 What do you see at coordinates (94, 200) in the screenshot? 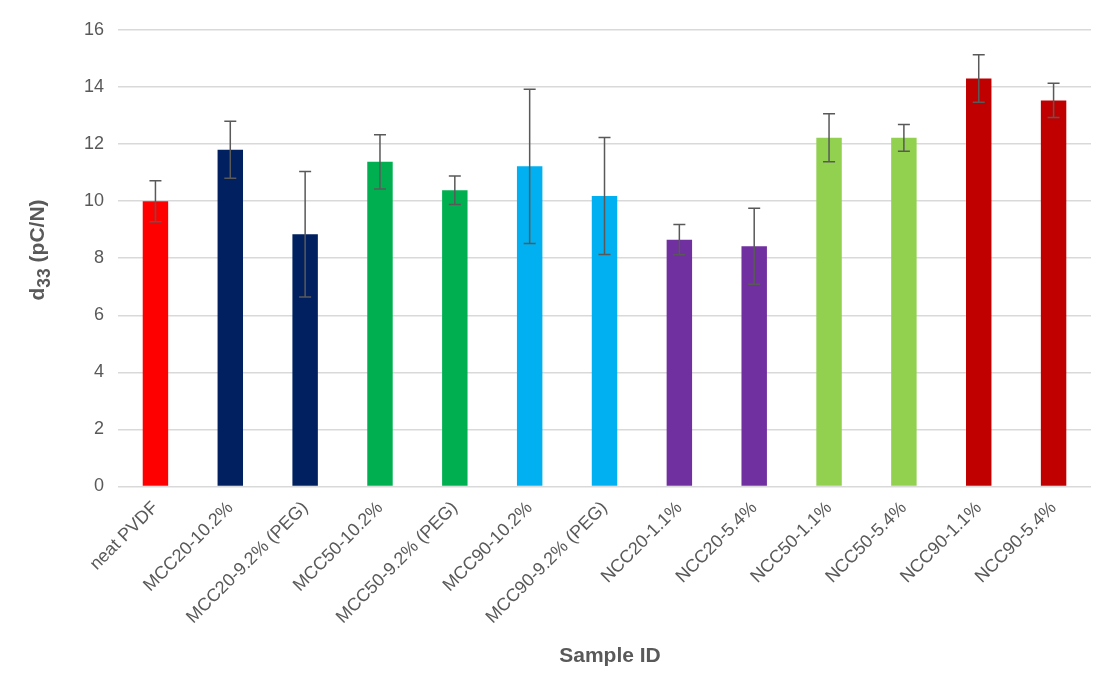
I see `y-tick-label: 10` at bounding box center [94, 200].